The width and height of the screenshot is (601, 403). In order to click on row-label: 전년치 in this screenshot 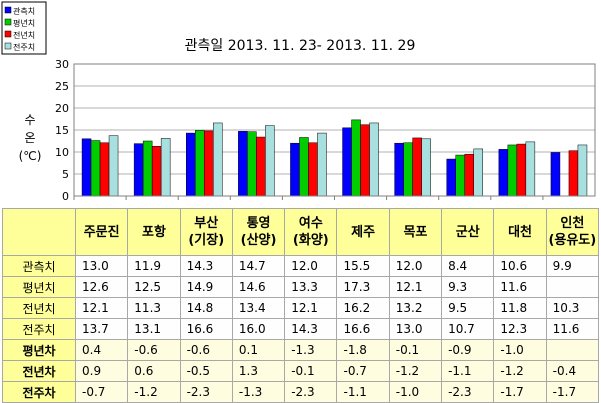, I will do `click(39, 308)`.